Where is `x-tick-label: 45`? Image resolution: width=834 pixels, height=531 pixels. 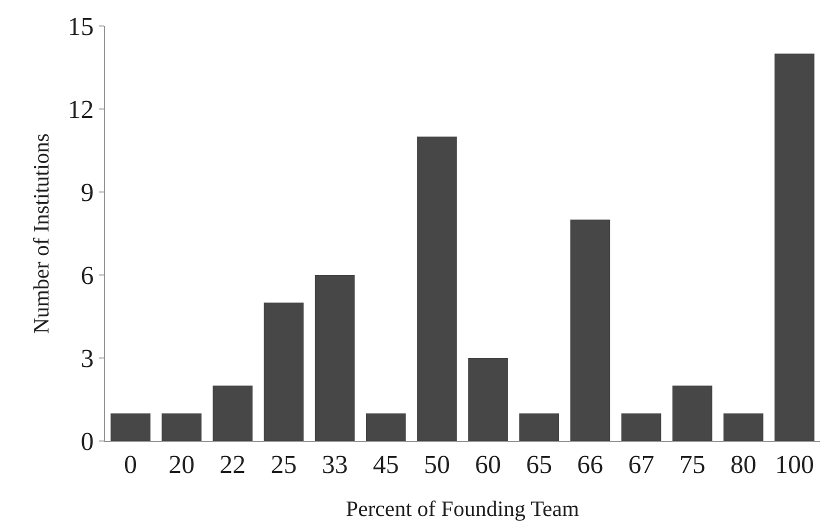
x-tick-label: 45 is located at coordinates (385, 465).